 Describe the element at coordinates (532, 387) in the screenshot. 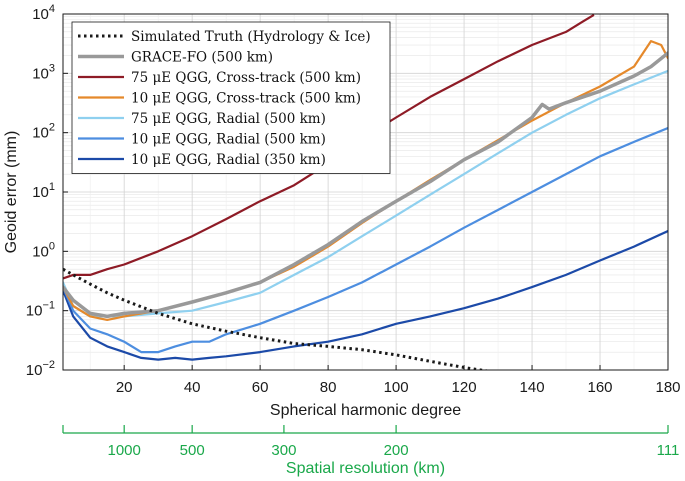

I see `x-tick-label: 140` at that location.